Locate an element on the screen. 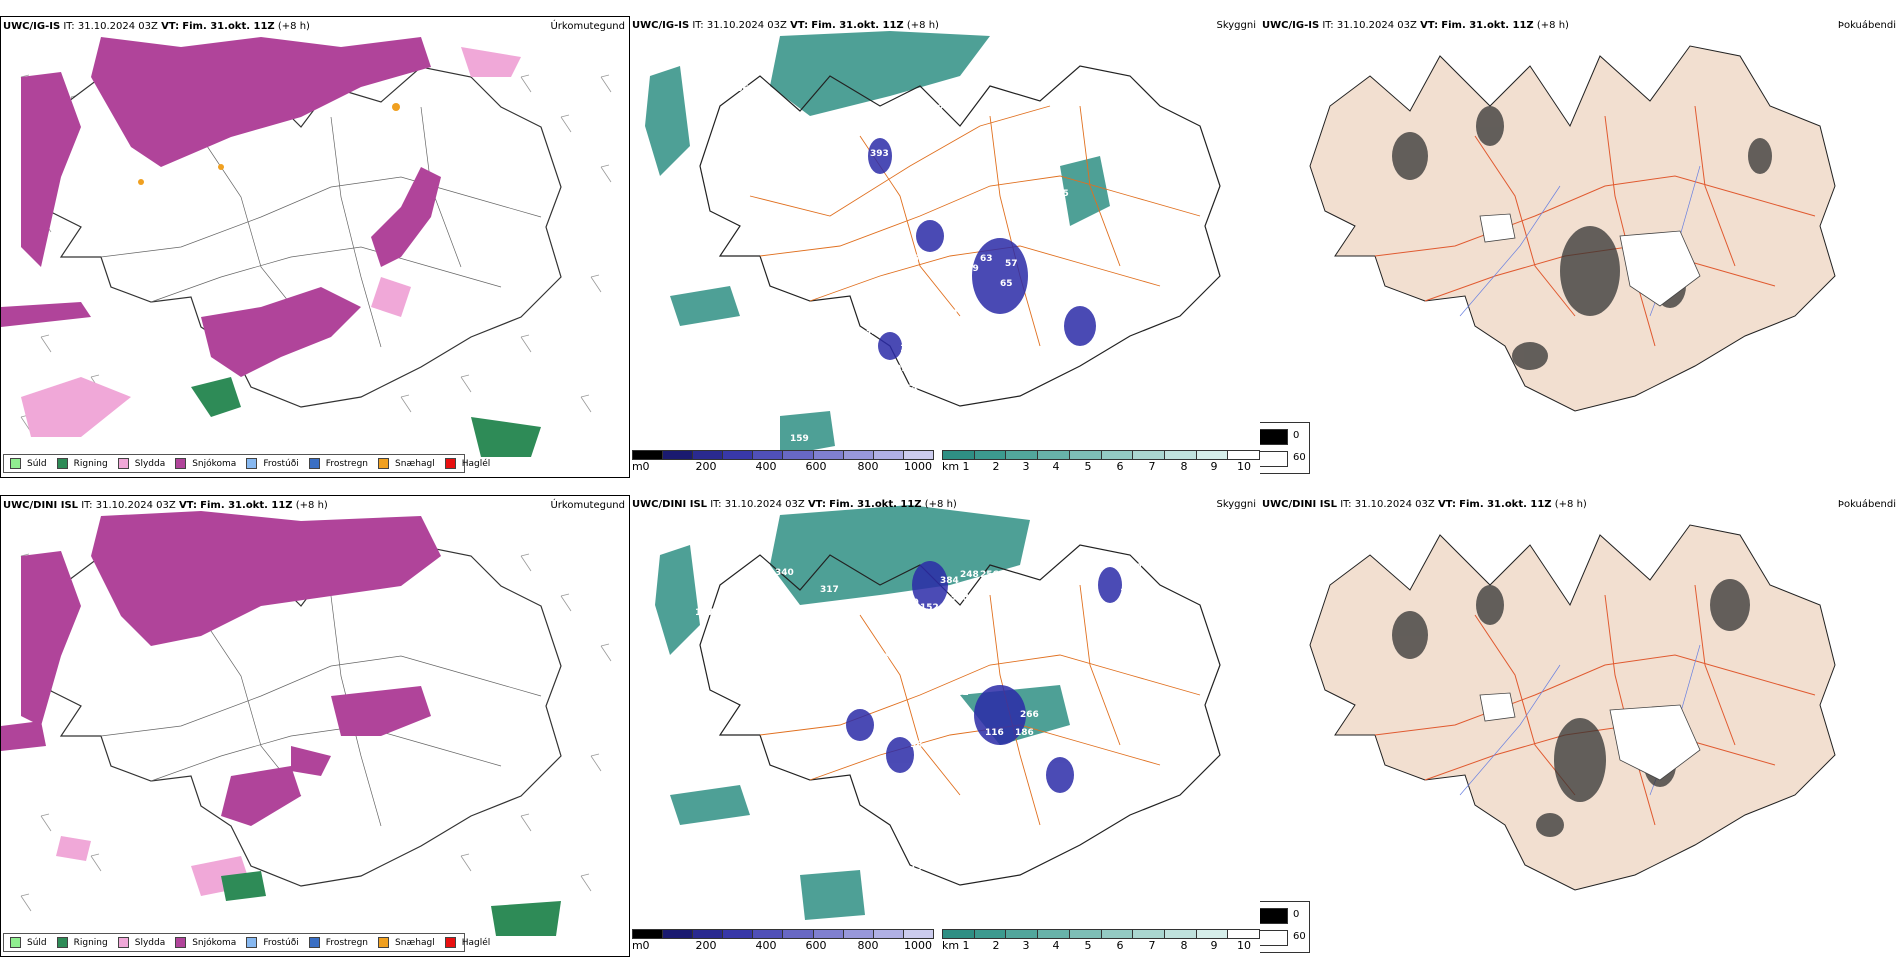 The height and width of the screenshot is (957, 1900). ceiling-value-label: 317 is located at coordinates (829, 590).